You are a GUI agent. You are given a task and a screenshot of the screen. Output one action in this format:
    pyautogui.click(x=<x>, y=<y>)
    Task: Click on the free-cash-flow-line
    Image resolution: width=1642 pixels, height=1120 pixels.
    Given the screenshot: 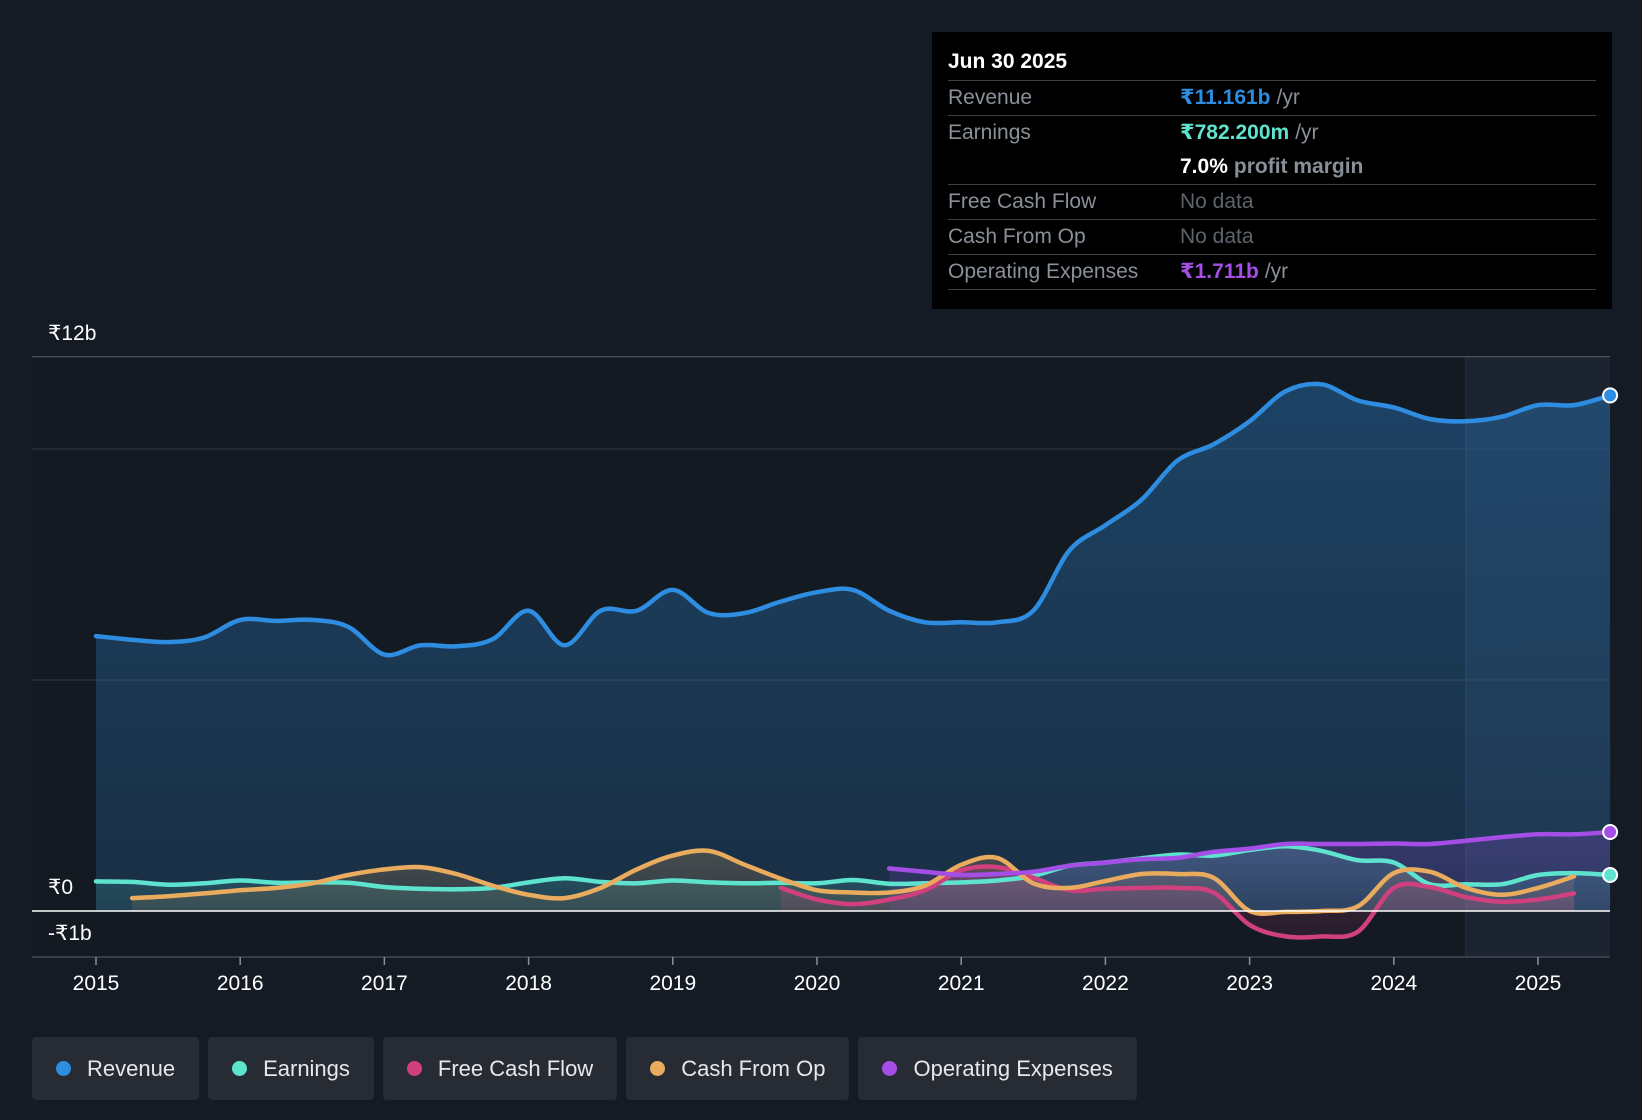 What is the action you would take?
    pyautogui.click(x=1177, y=902)
    